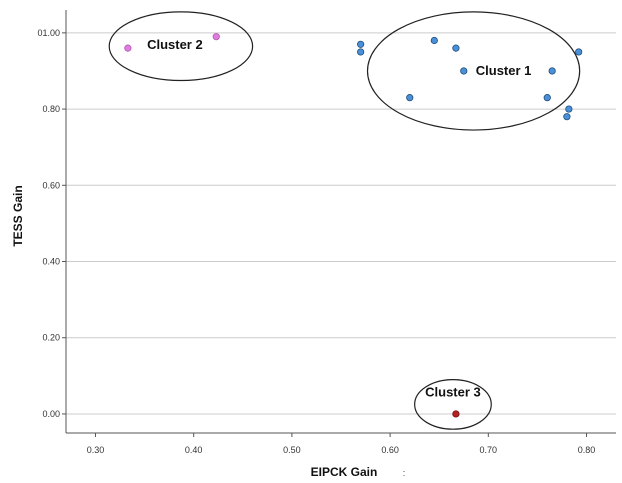 The height and width of the screenshot is (483, 622). Describe the element at coordinates (51, 109) in the screenshot. I see `y-tick-label: 0.80` at that location.